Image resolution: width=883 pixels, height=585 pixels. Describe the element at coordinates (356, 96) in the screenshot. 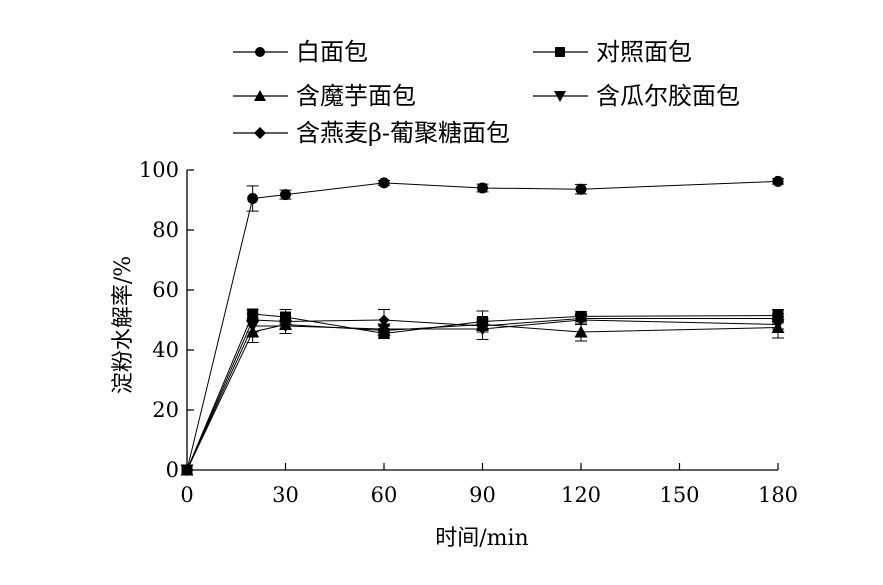

I see `legend-label: 含魔芋面包` at that location.